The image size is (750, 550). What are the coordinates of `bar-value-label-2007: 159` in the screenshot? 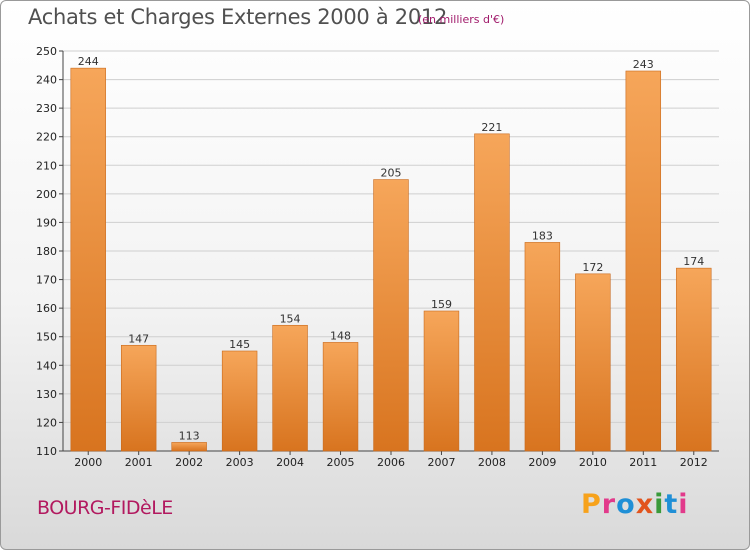 It's located at (441, 304).